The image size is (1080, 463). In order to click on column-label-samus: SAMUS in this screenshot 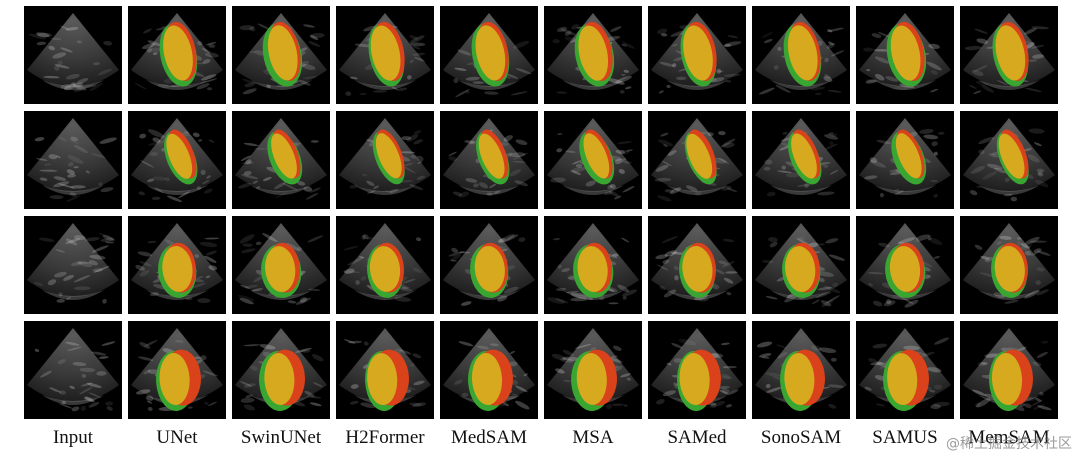, I will do `click(905, 437)`.